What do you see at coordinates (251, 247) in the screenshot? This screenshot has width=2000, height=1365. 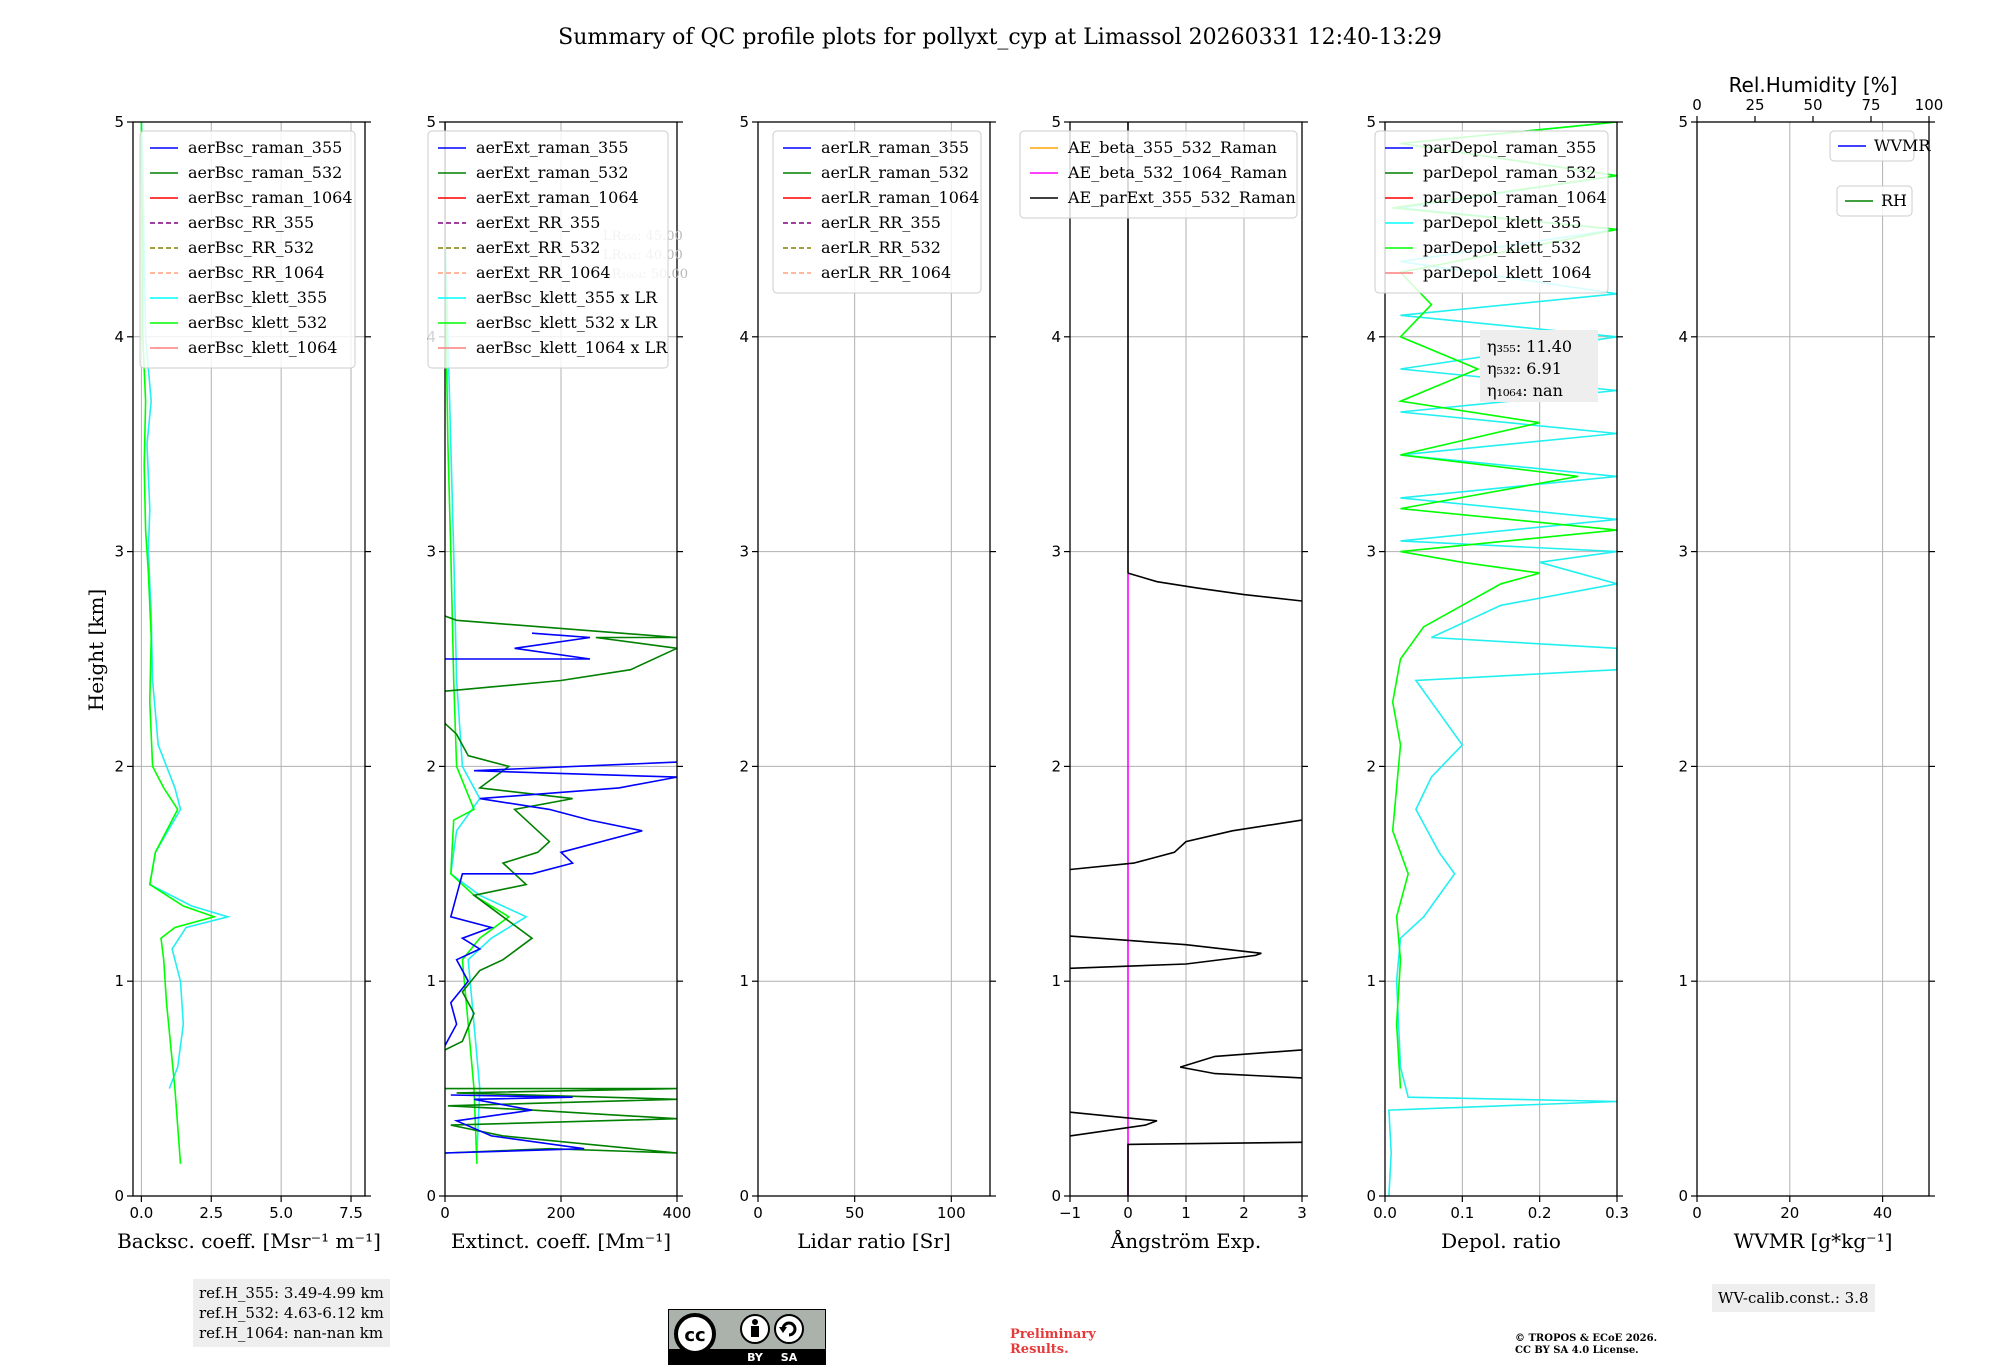 I see `legend-label: aerBsc_RR_532` at bounding box center [251, 247].